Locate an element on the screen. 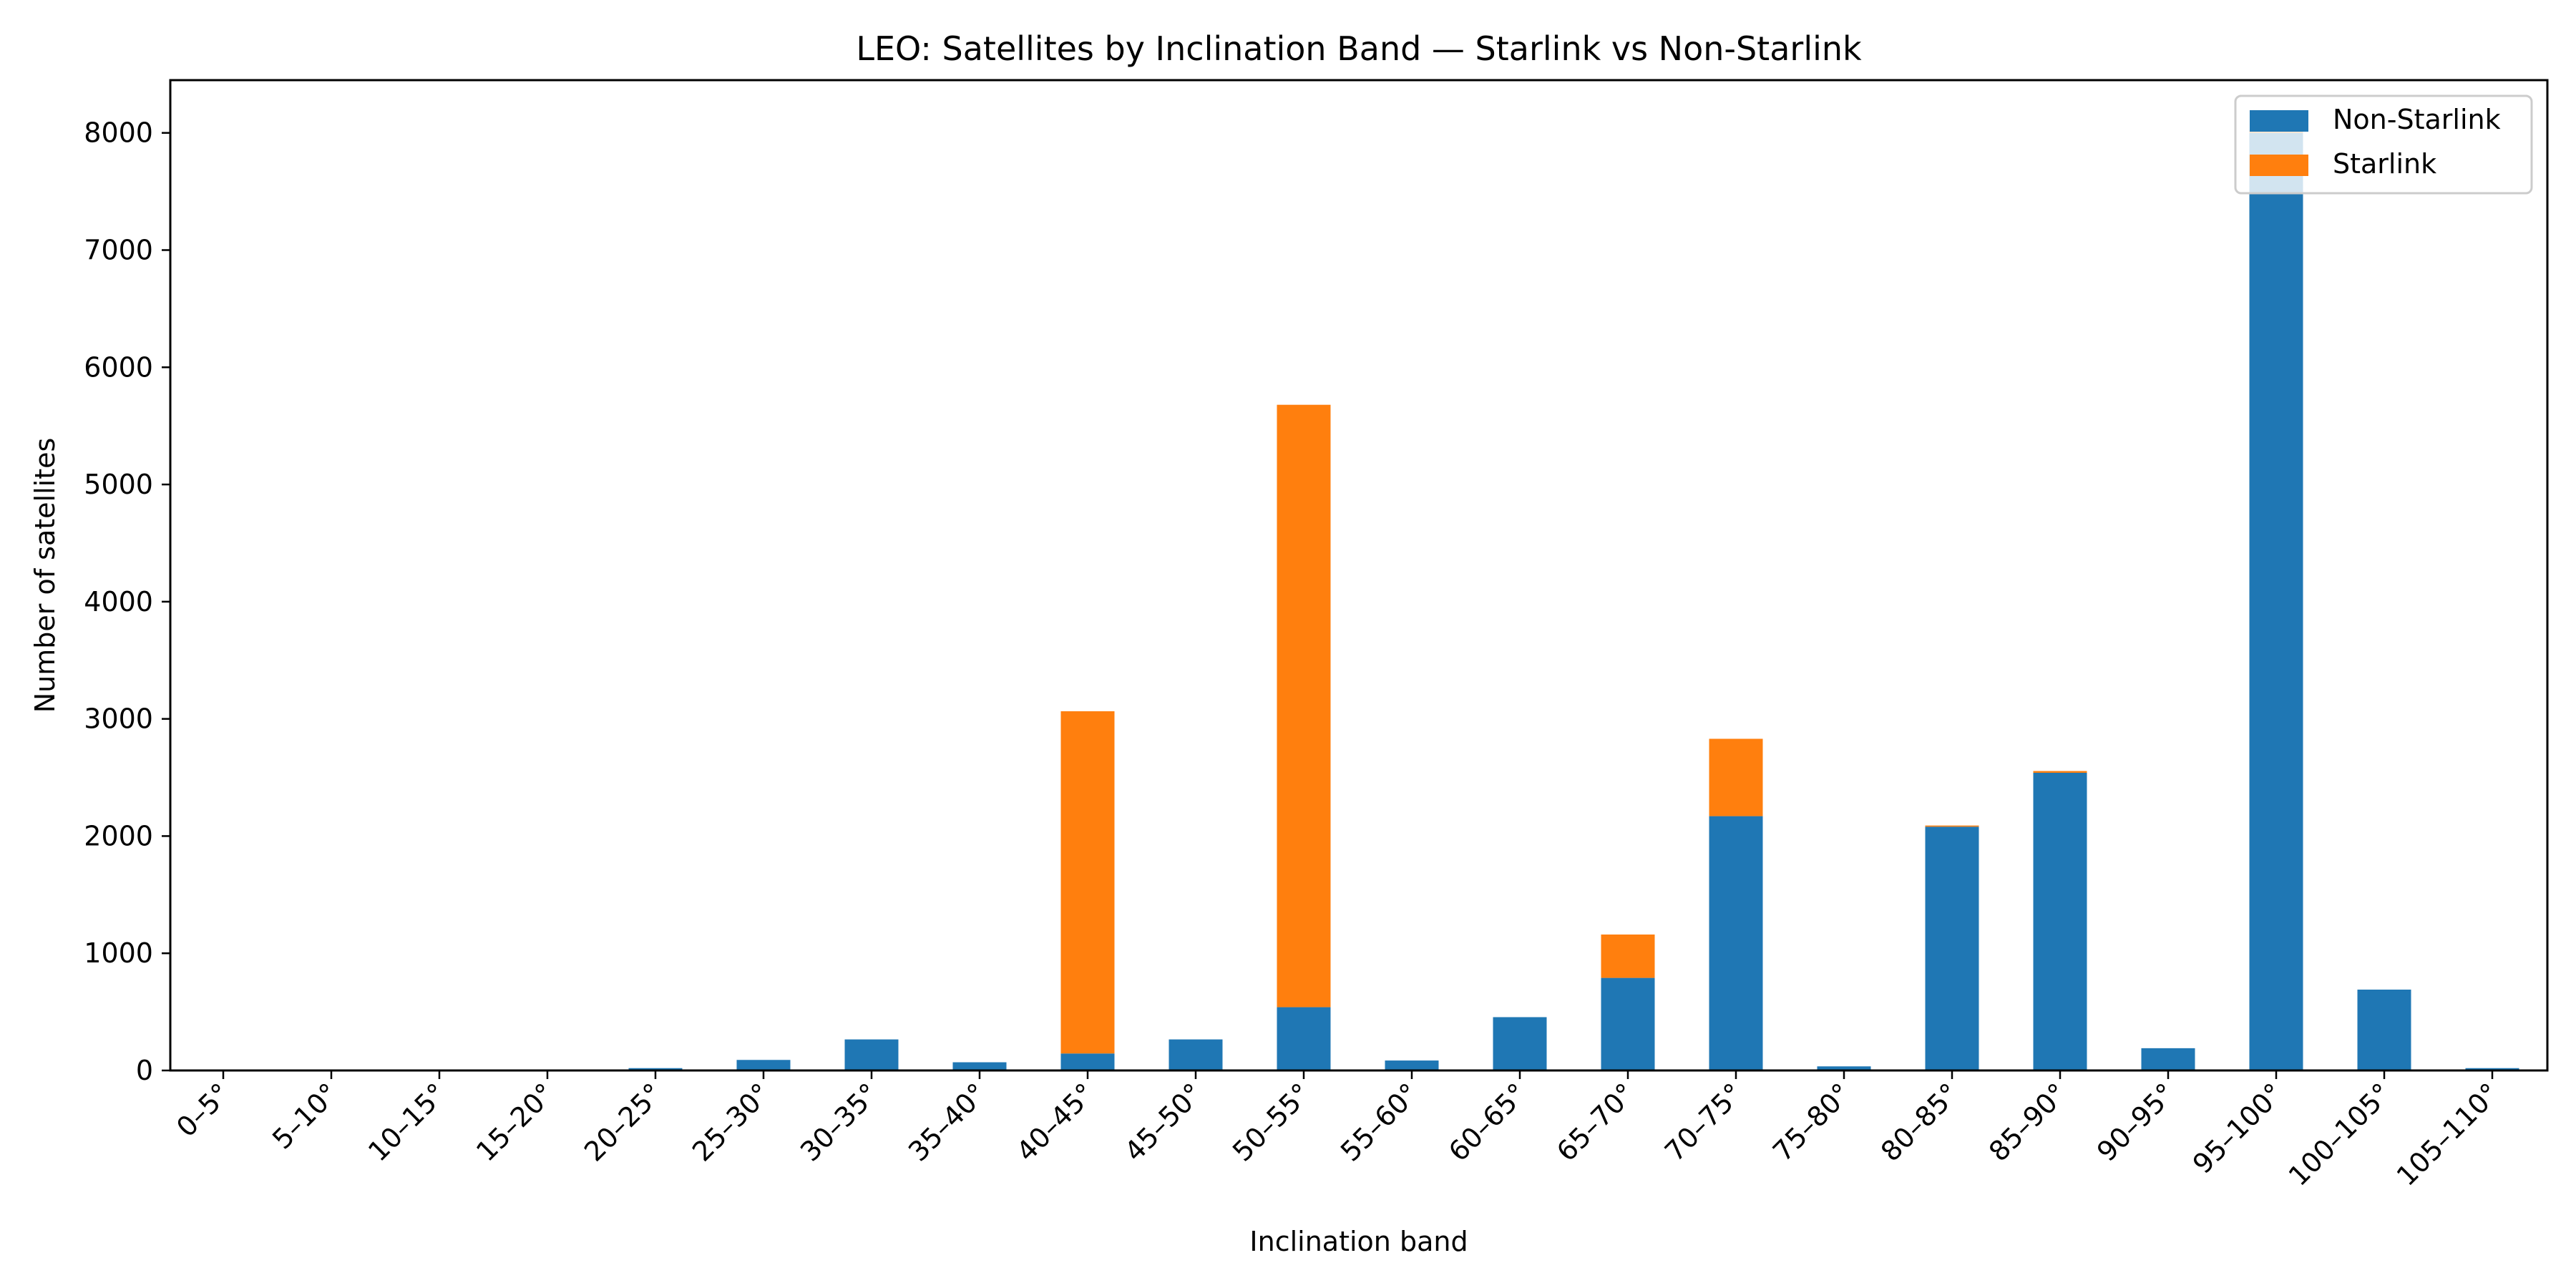  x-tick-label: 45–50° is located at coordinates (1163, 1122).